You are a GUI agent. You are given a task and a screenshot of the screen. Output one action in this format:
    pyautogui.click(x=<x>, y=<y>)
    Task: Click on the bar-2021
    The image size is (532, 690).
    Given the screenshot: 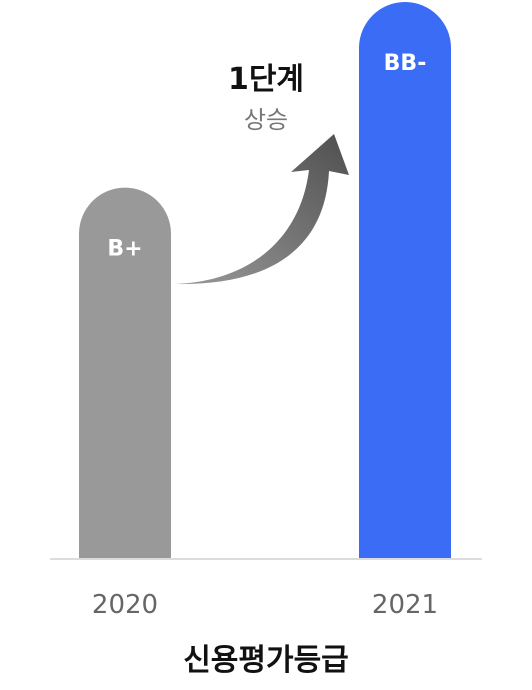 What is the action you would take?
    pyautogui.click(x=405, y=280)
    